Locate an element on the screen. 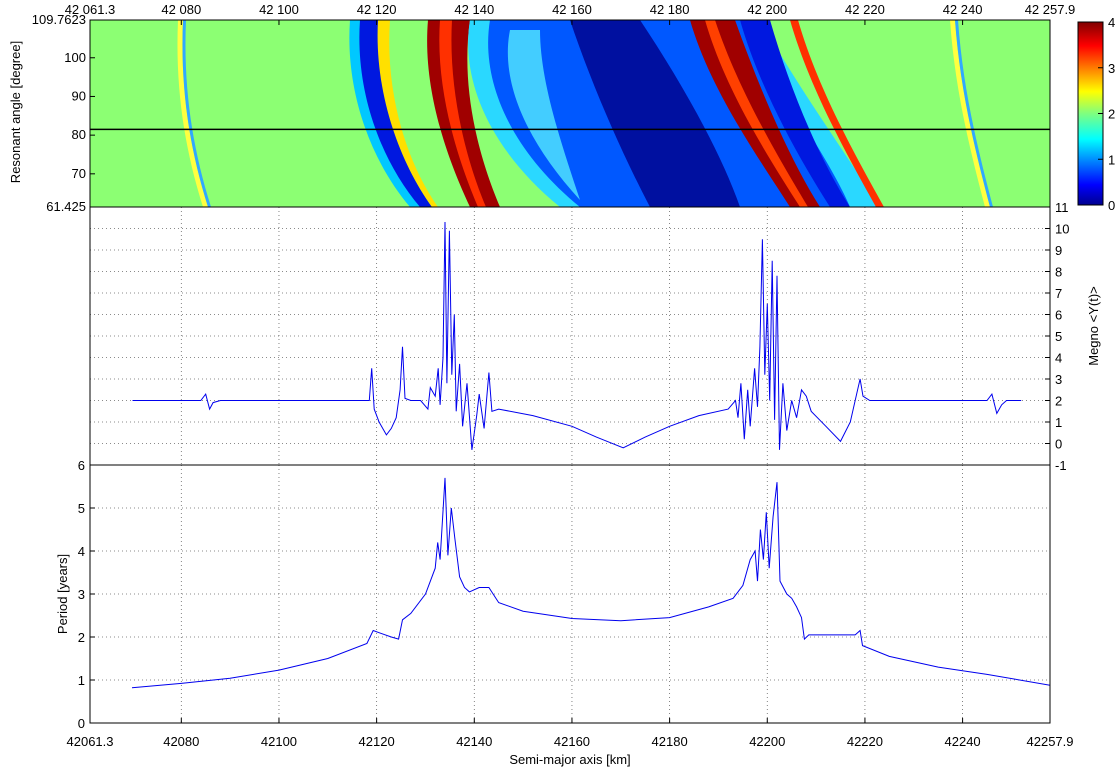 This screenshot has width=1118, height=771. colorbar-ticks: 0 1 2 3 4 is located at coordinates (1106, 114).